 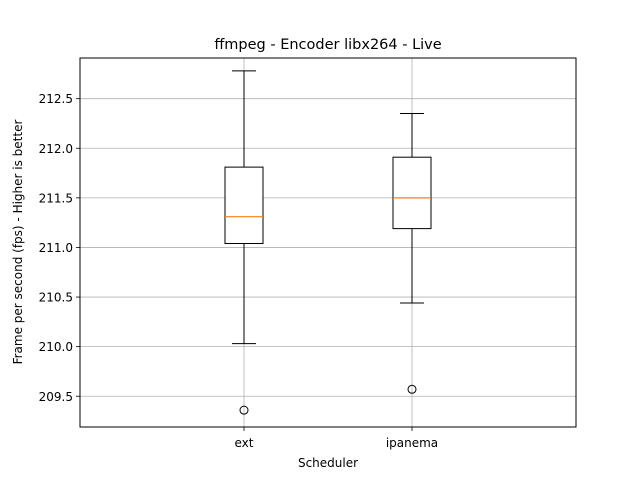 What do you see at coordinates (328, 463) in the screenshot?
I see `x-axis-label: Scheduler` at bounding box center [328, 463].